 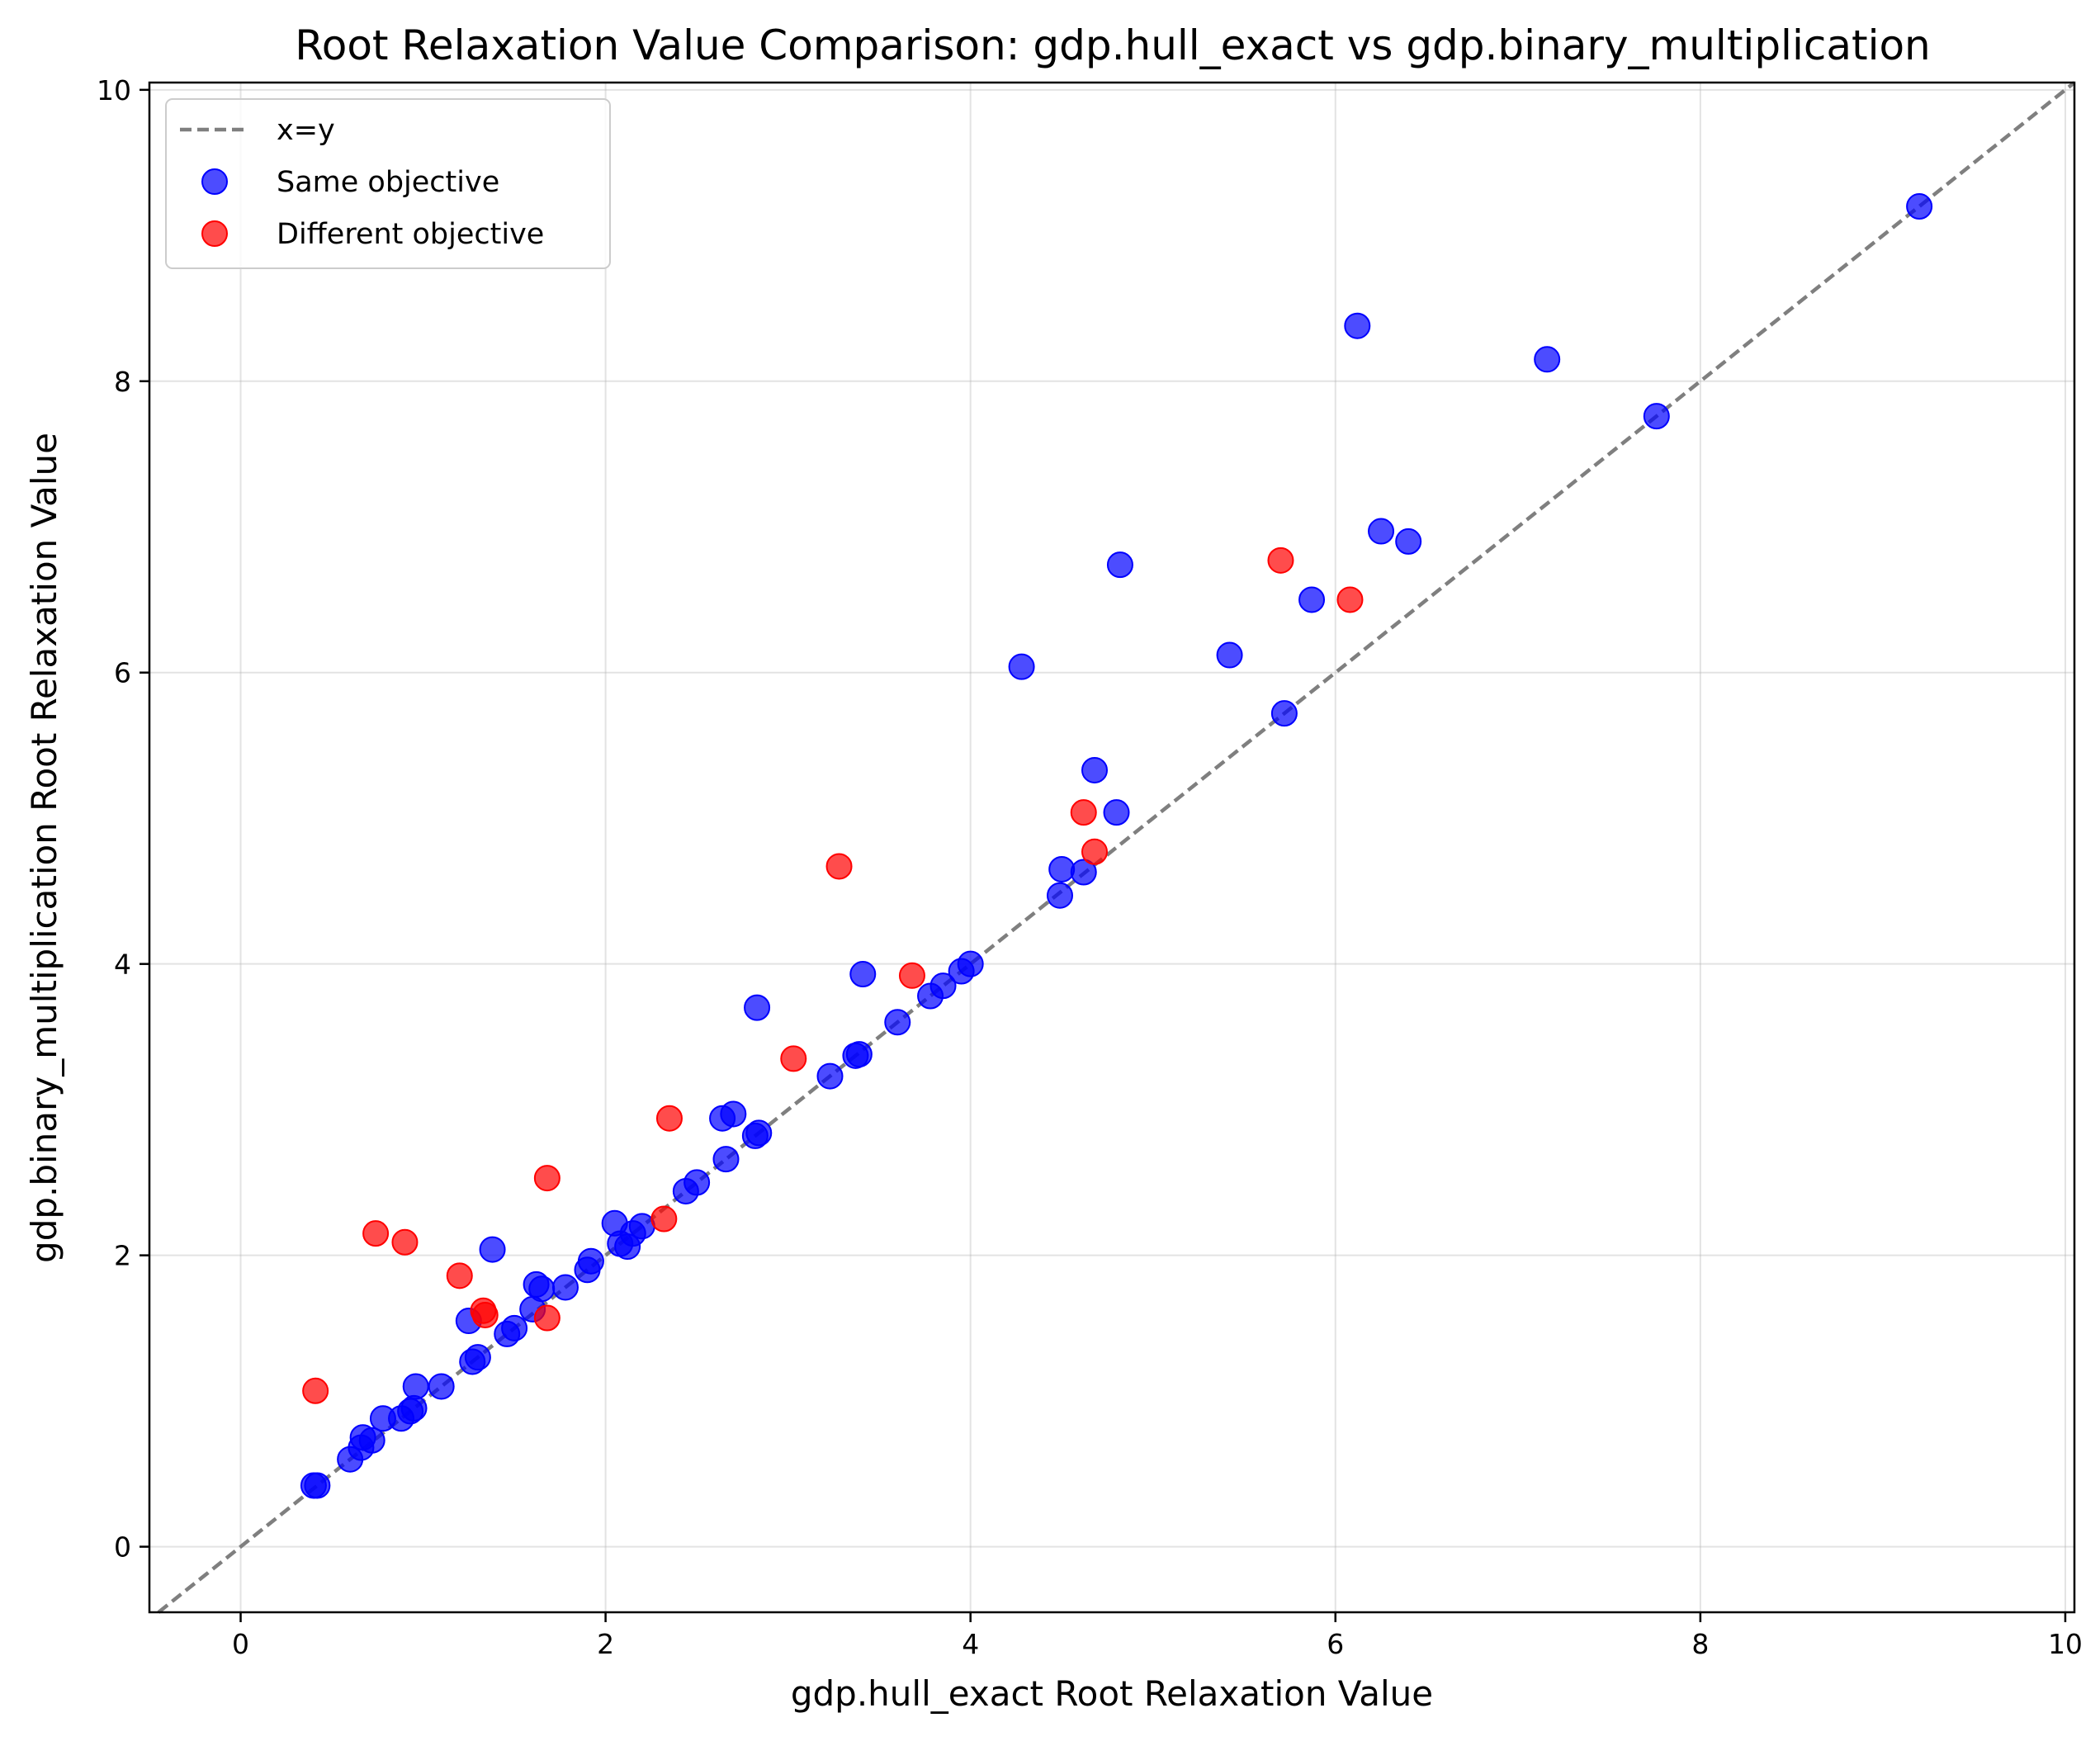 I want to click on x-axis-ticks: 0 2 4 6 8 10, so click(x=1157, y=1636).